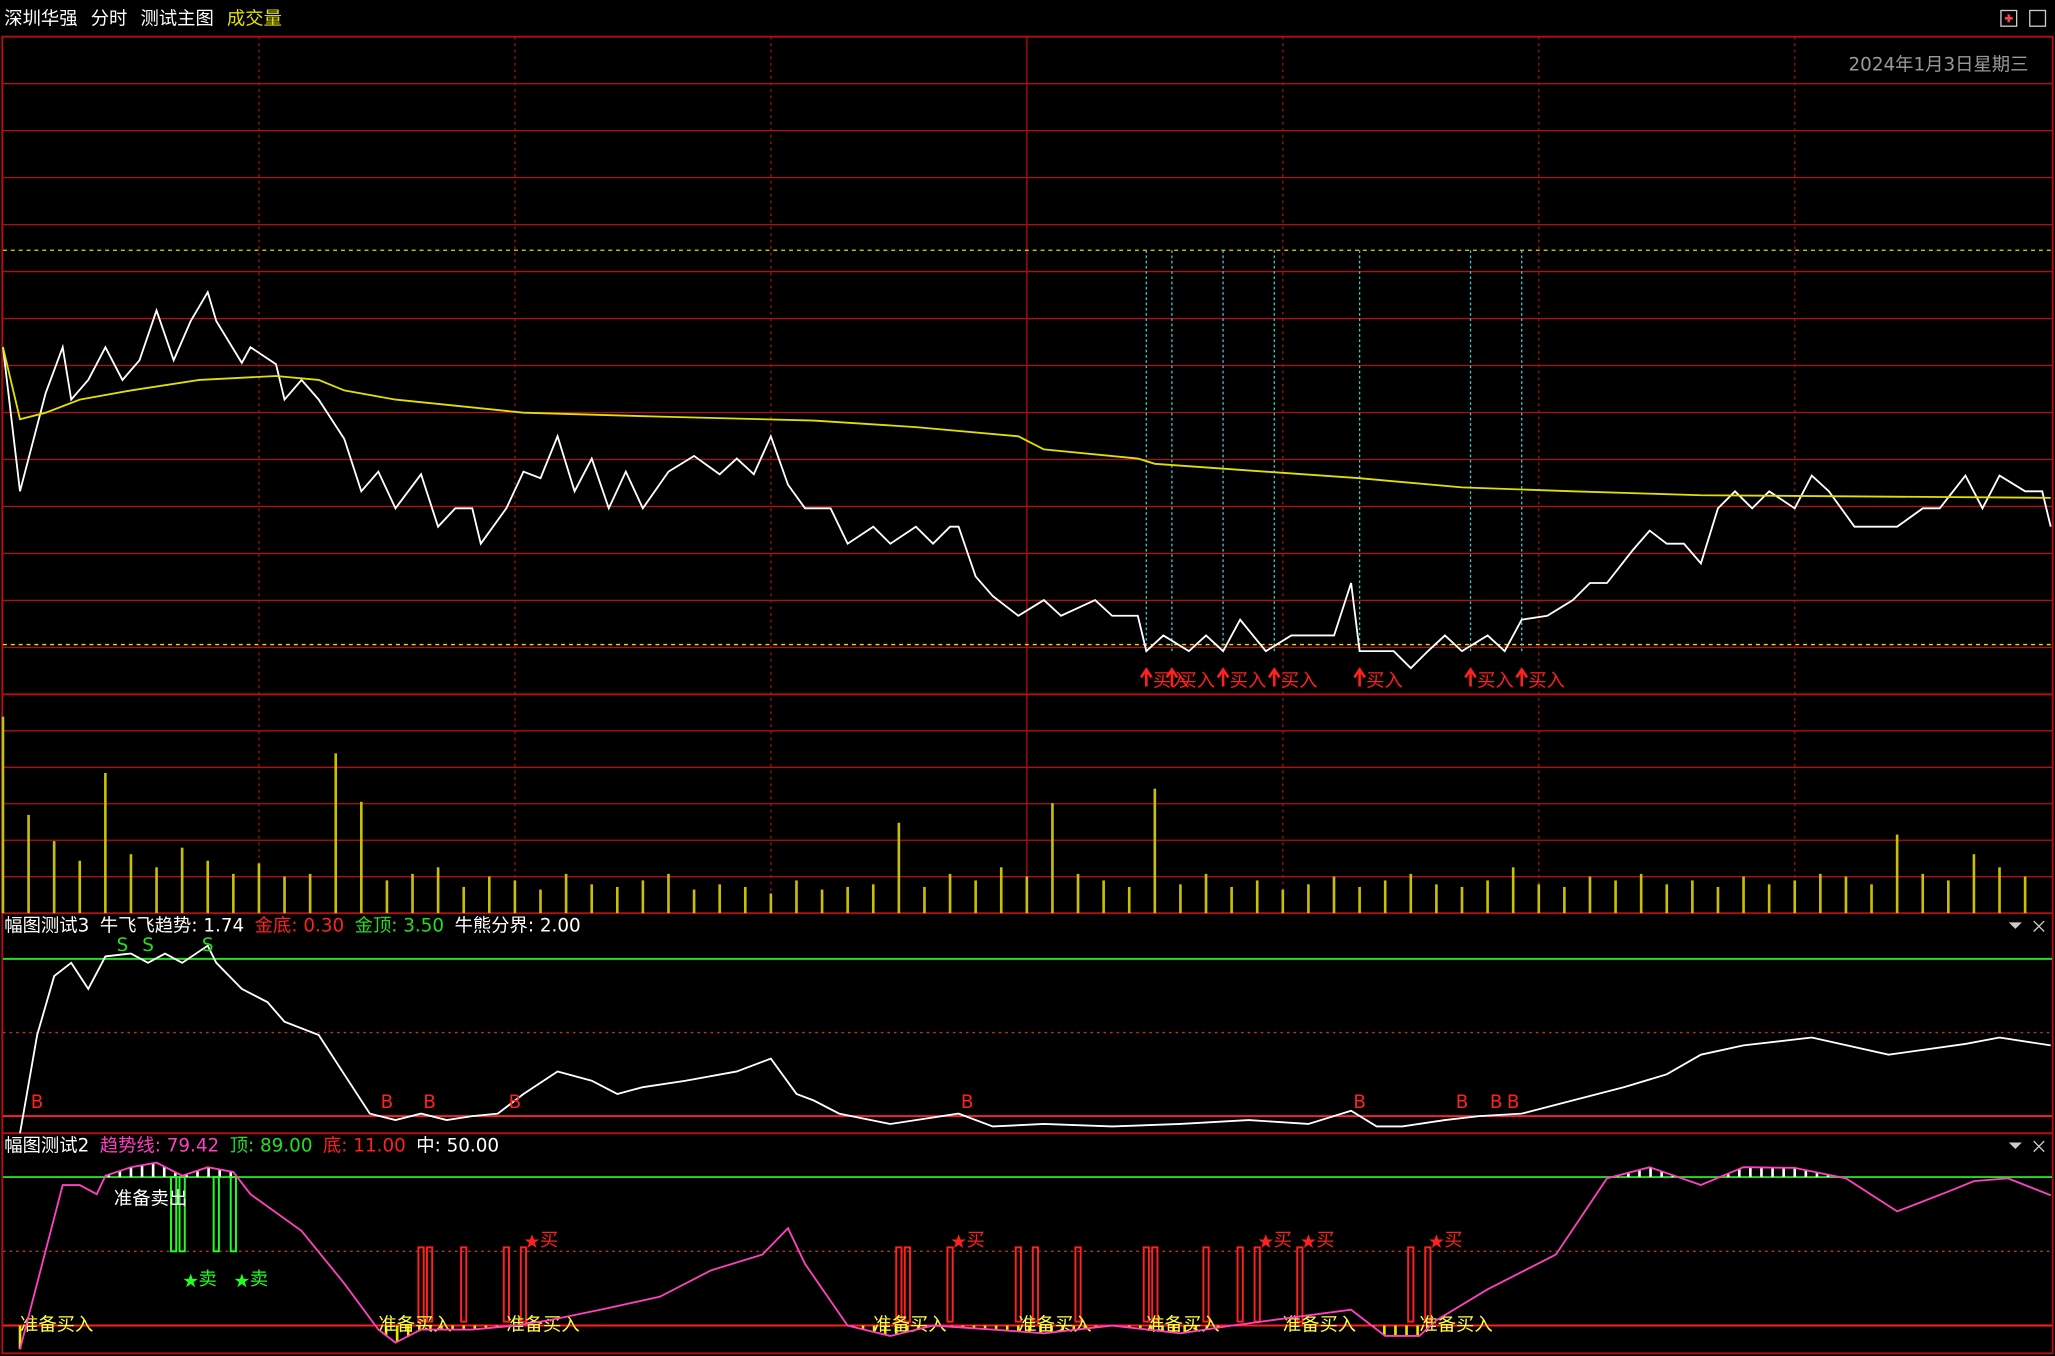 The image size is (2055, 1356). I want to click on panel-header: 幅图测试3, so click(46, 925).